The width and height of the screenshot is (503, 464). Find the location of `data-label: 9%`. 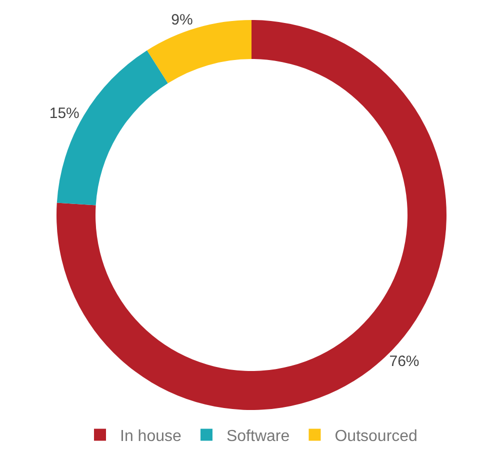

data-label: 9% is located at coordinates (182, 19).